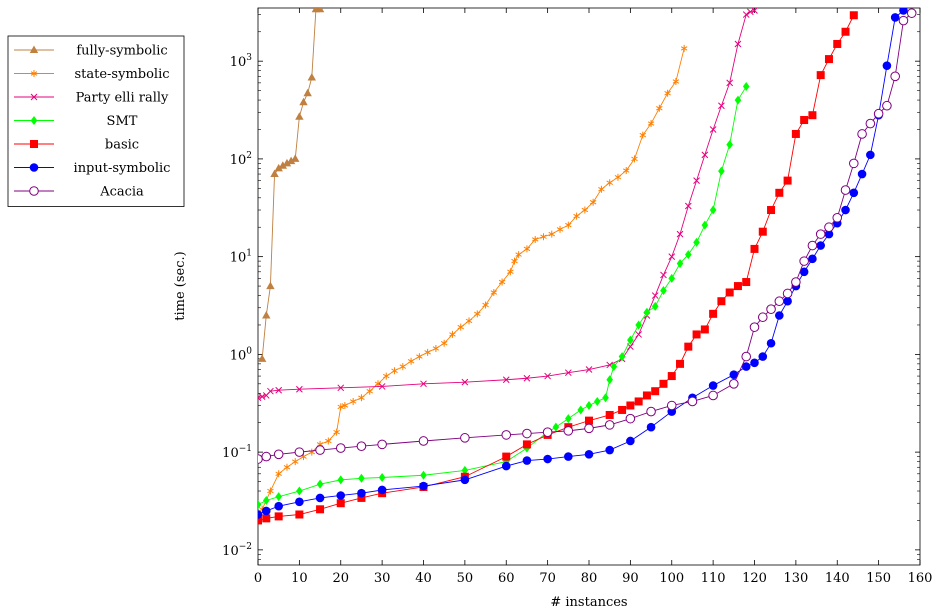  I want to click on y-axis-label: time (sec.), so click(180, 285).